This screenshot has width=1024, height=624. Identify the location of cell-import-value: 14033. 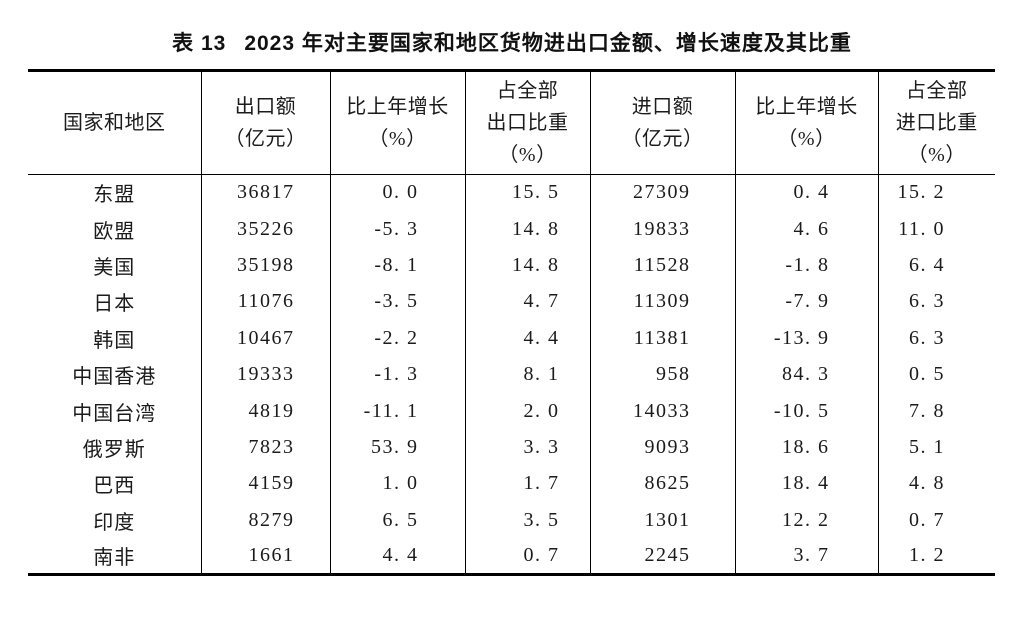
(662, 411).